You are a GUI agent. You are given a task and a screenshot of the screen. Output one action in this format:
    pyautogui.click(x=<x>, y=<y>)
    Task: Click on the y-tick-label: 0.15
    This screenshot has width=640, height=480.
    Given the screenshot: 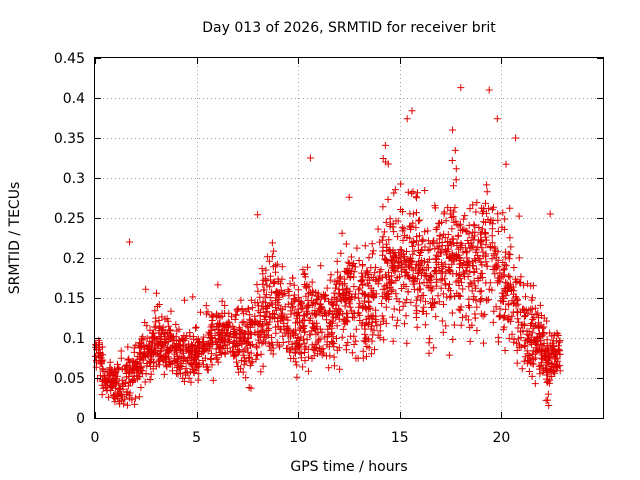 What is the action you would take?
    pyautogui.click(x=69, y=299)
    